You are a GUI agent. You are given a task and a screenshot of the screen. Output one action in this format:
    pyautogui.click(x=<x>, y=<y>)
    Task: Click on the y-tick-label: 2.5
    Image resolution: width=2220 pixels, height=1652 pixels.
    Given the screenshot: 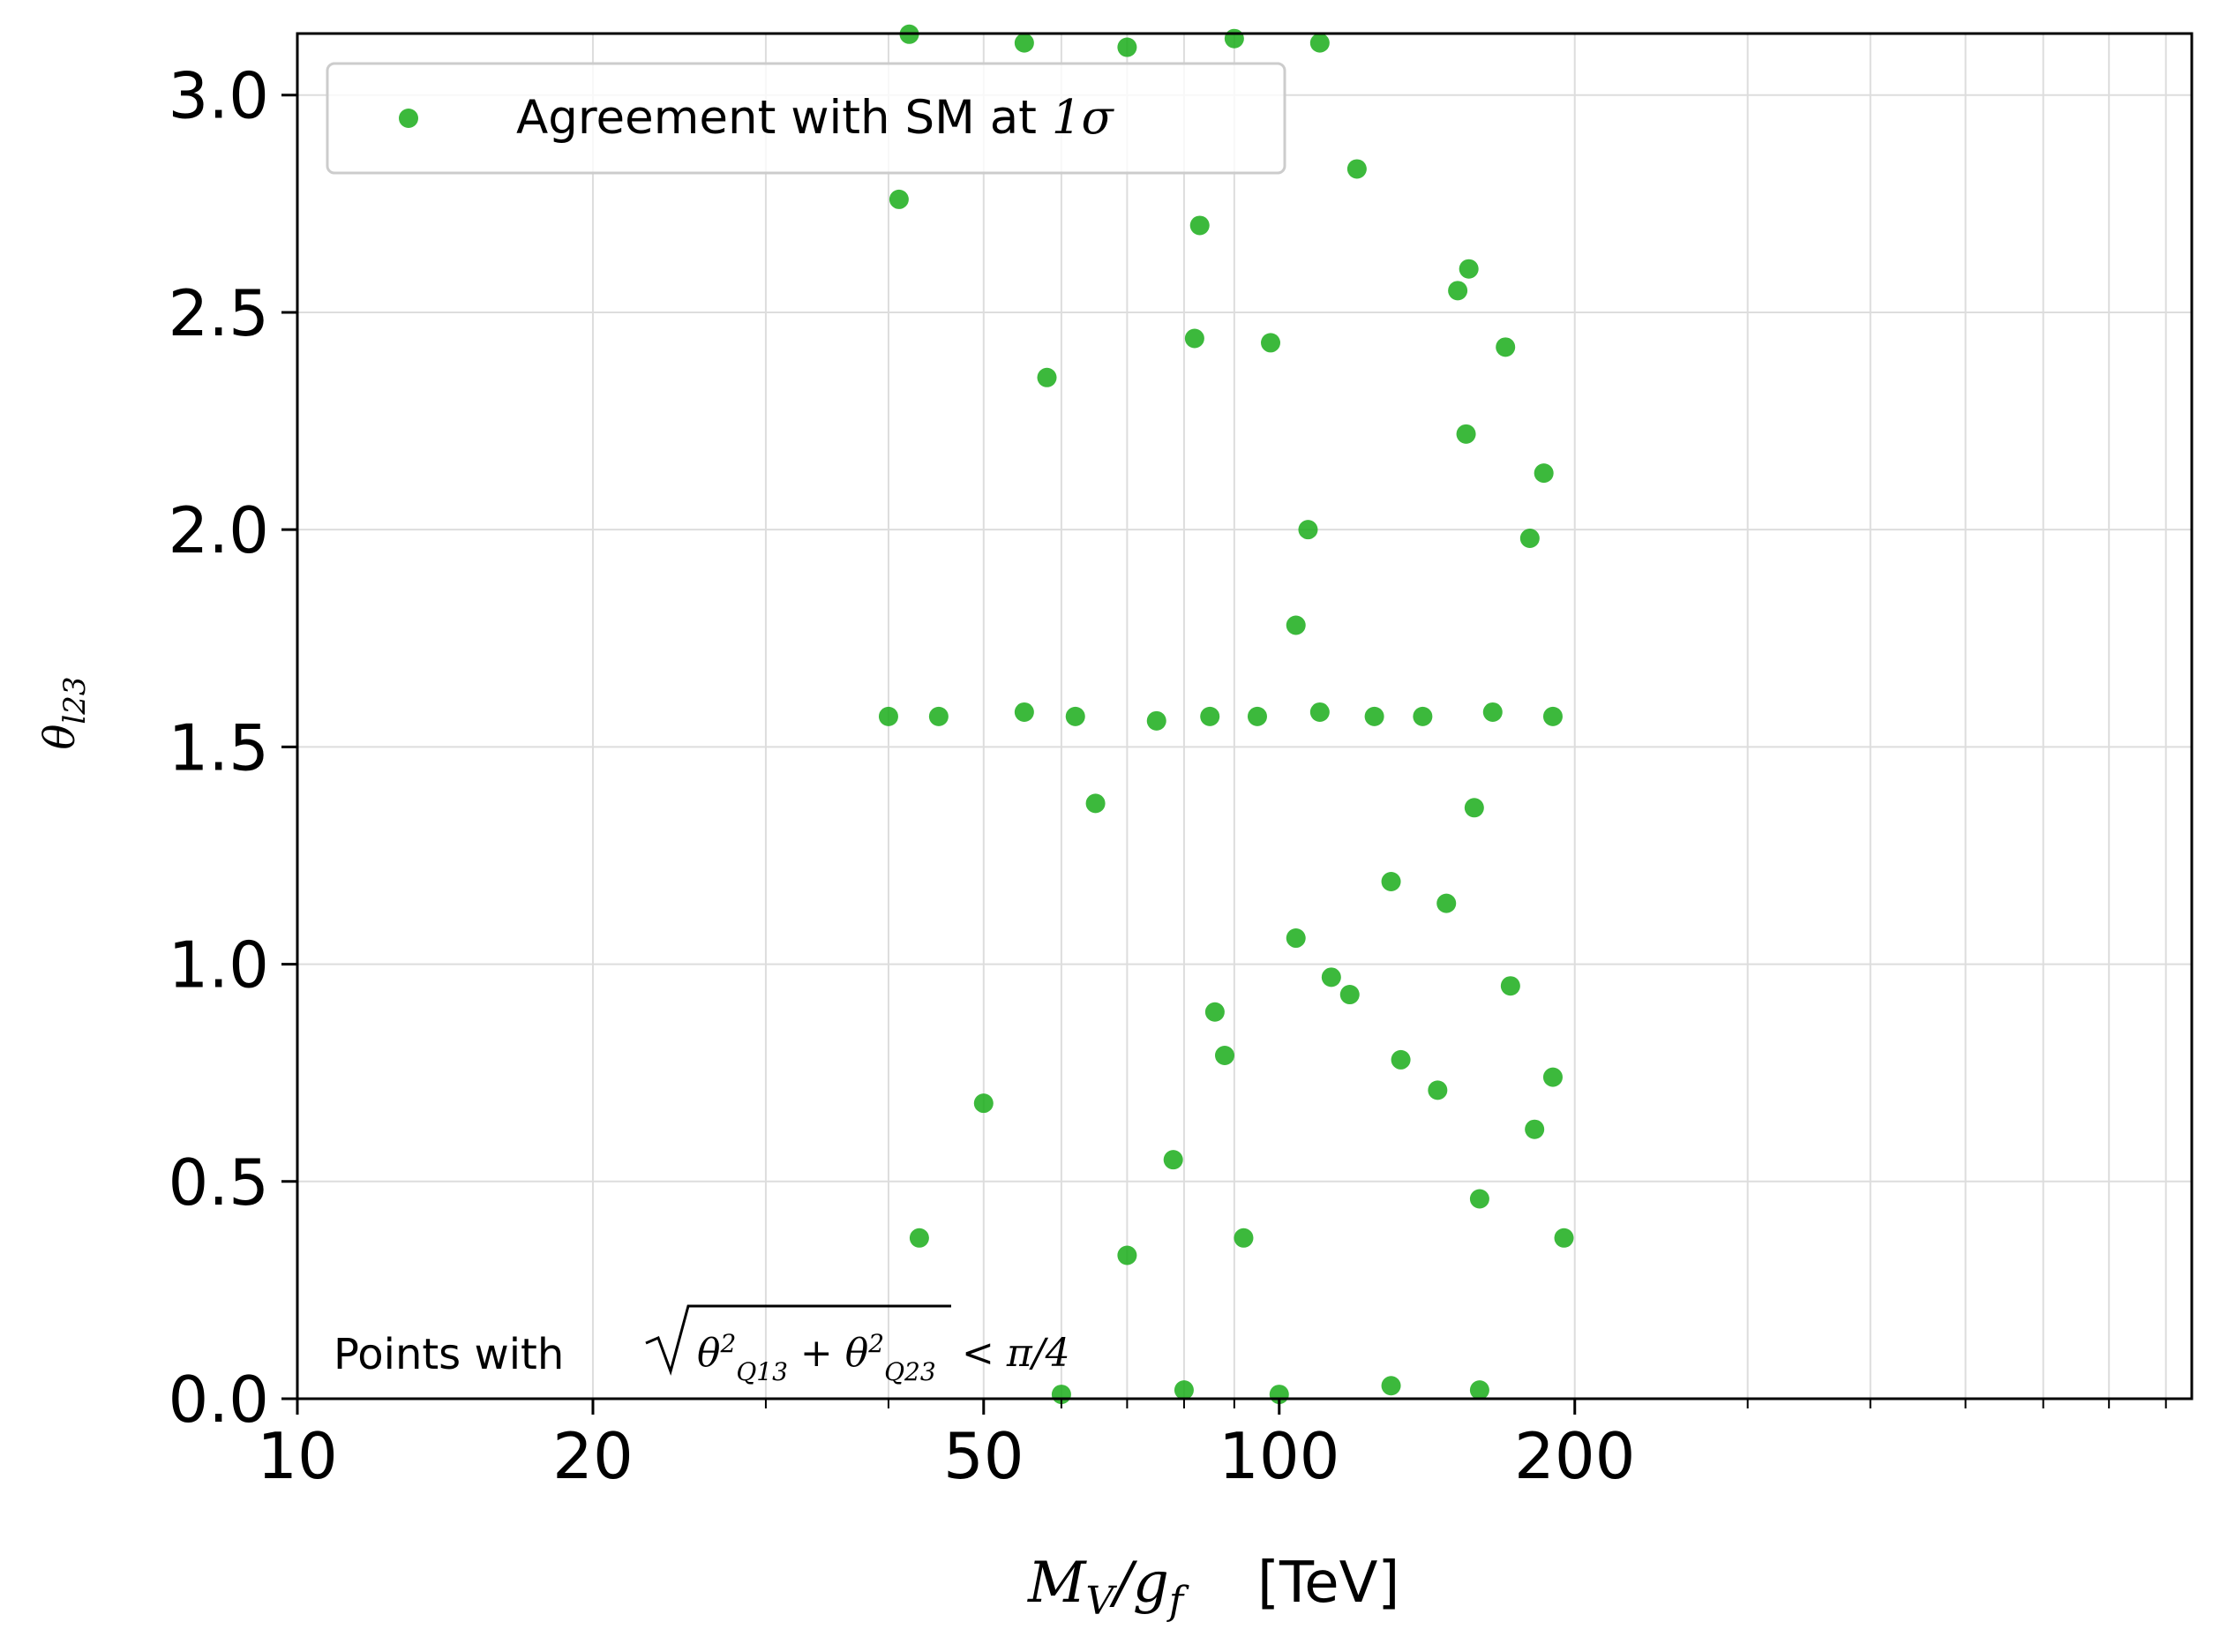 What is the action you would take?
    pyautogui.click(x=218, y=313)
    